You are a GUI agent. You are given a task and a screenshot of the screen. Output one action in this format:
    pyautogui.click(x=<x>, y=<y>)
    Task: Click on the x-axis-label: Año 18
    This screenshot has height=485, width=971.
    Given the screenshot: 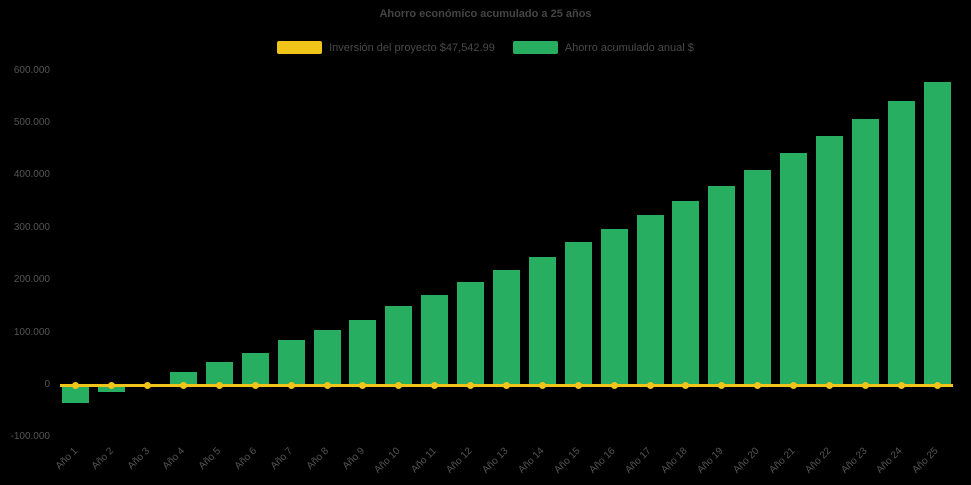 What is the action you would take?
    pyautogui.click(x=674, y=460)
    